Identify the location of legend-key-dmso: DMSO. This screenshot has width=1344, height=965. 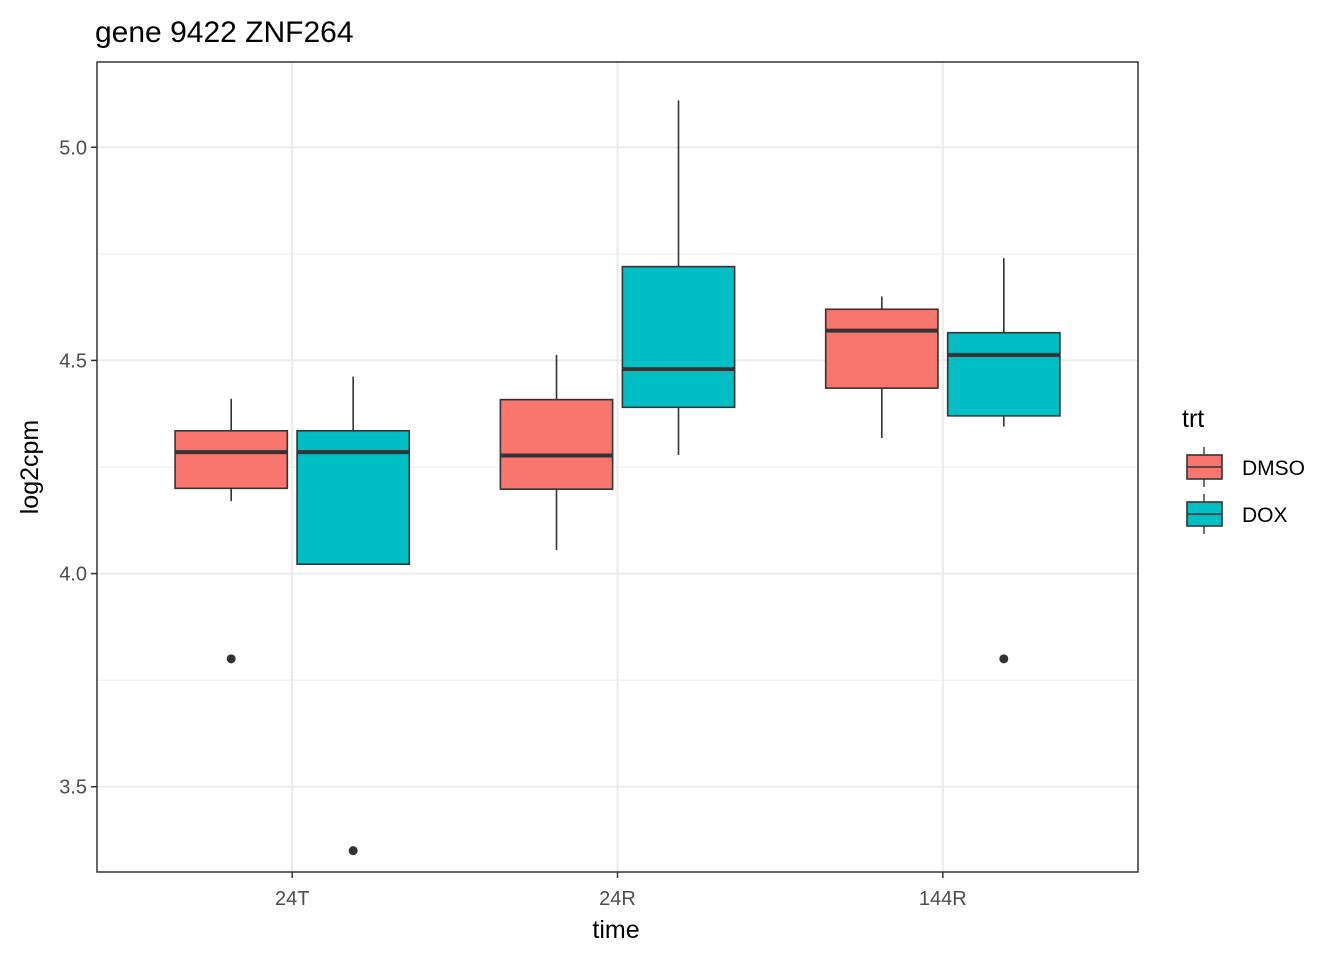
(1245, 467).